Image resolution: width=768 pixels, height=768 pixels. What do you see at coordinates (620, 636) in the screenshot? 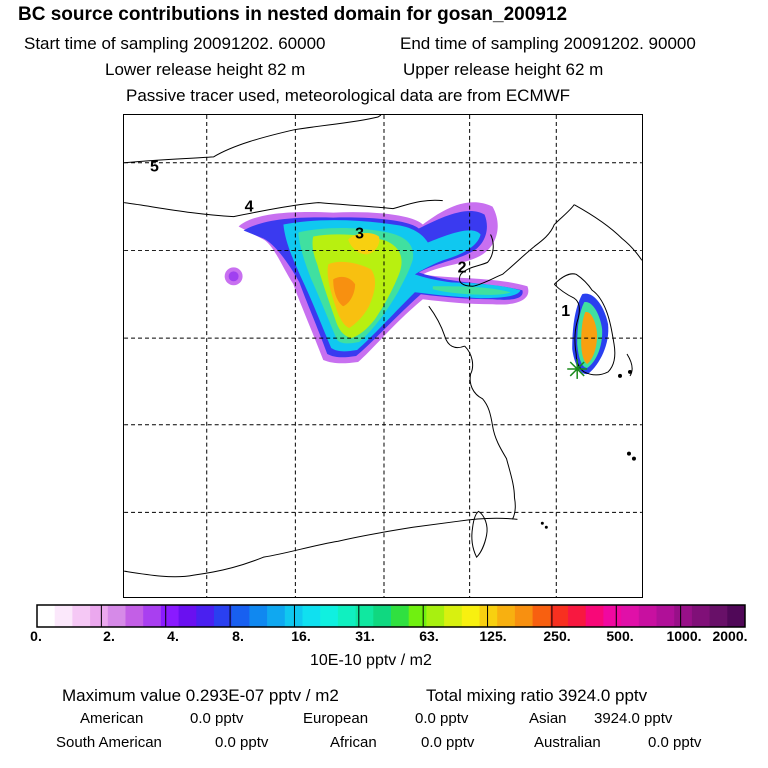
I see `colorbar-tick: 500.` at bounding box center [620, 636].